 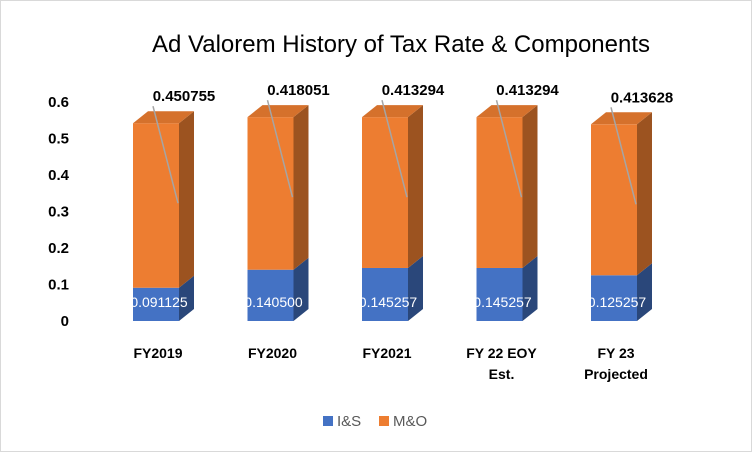 I want to click on y-tick-label: 0.3, so click(x=58, y=212).